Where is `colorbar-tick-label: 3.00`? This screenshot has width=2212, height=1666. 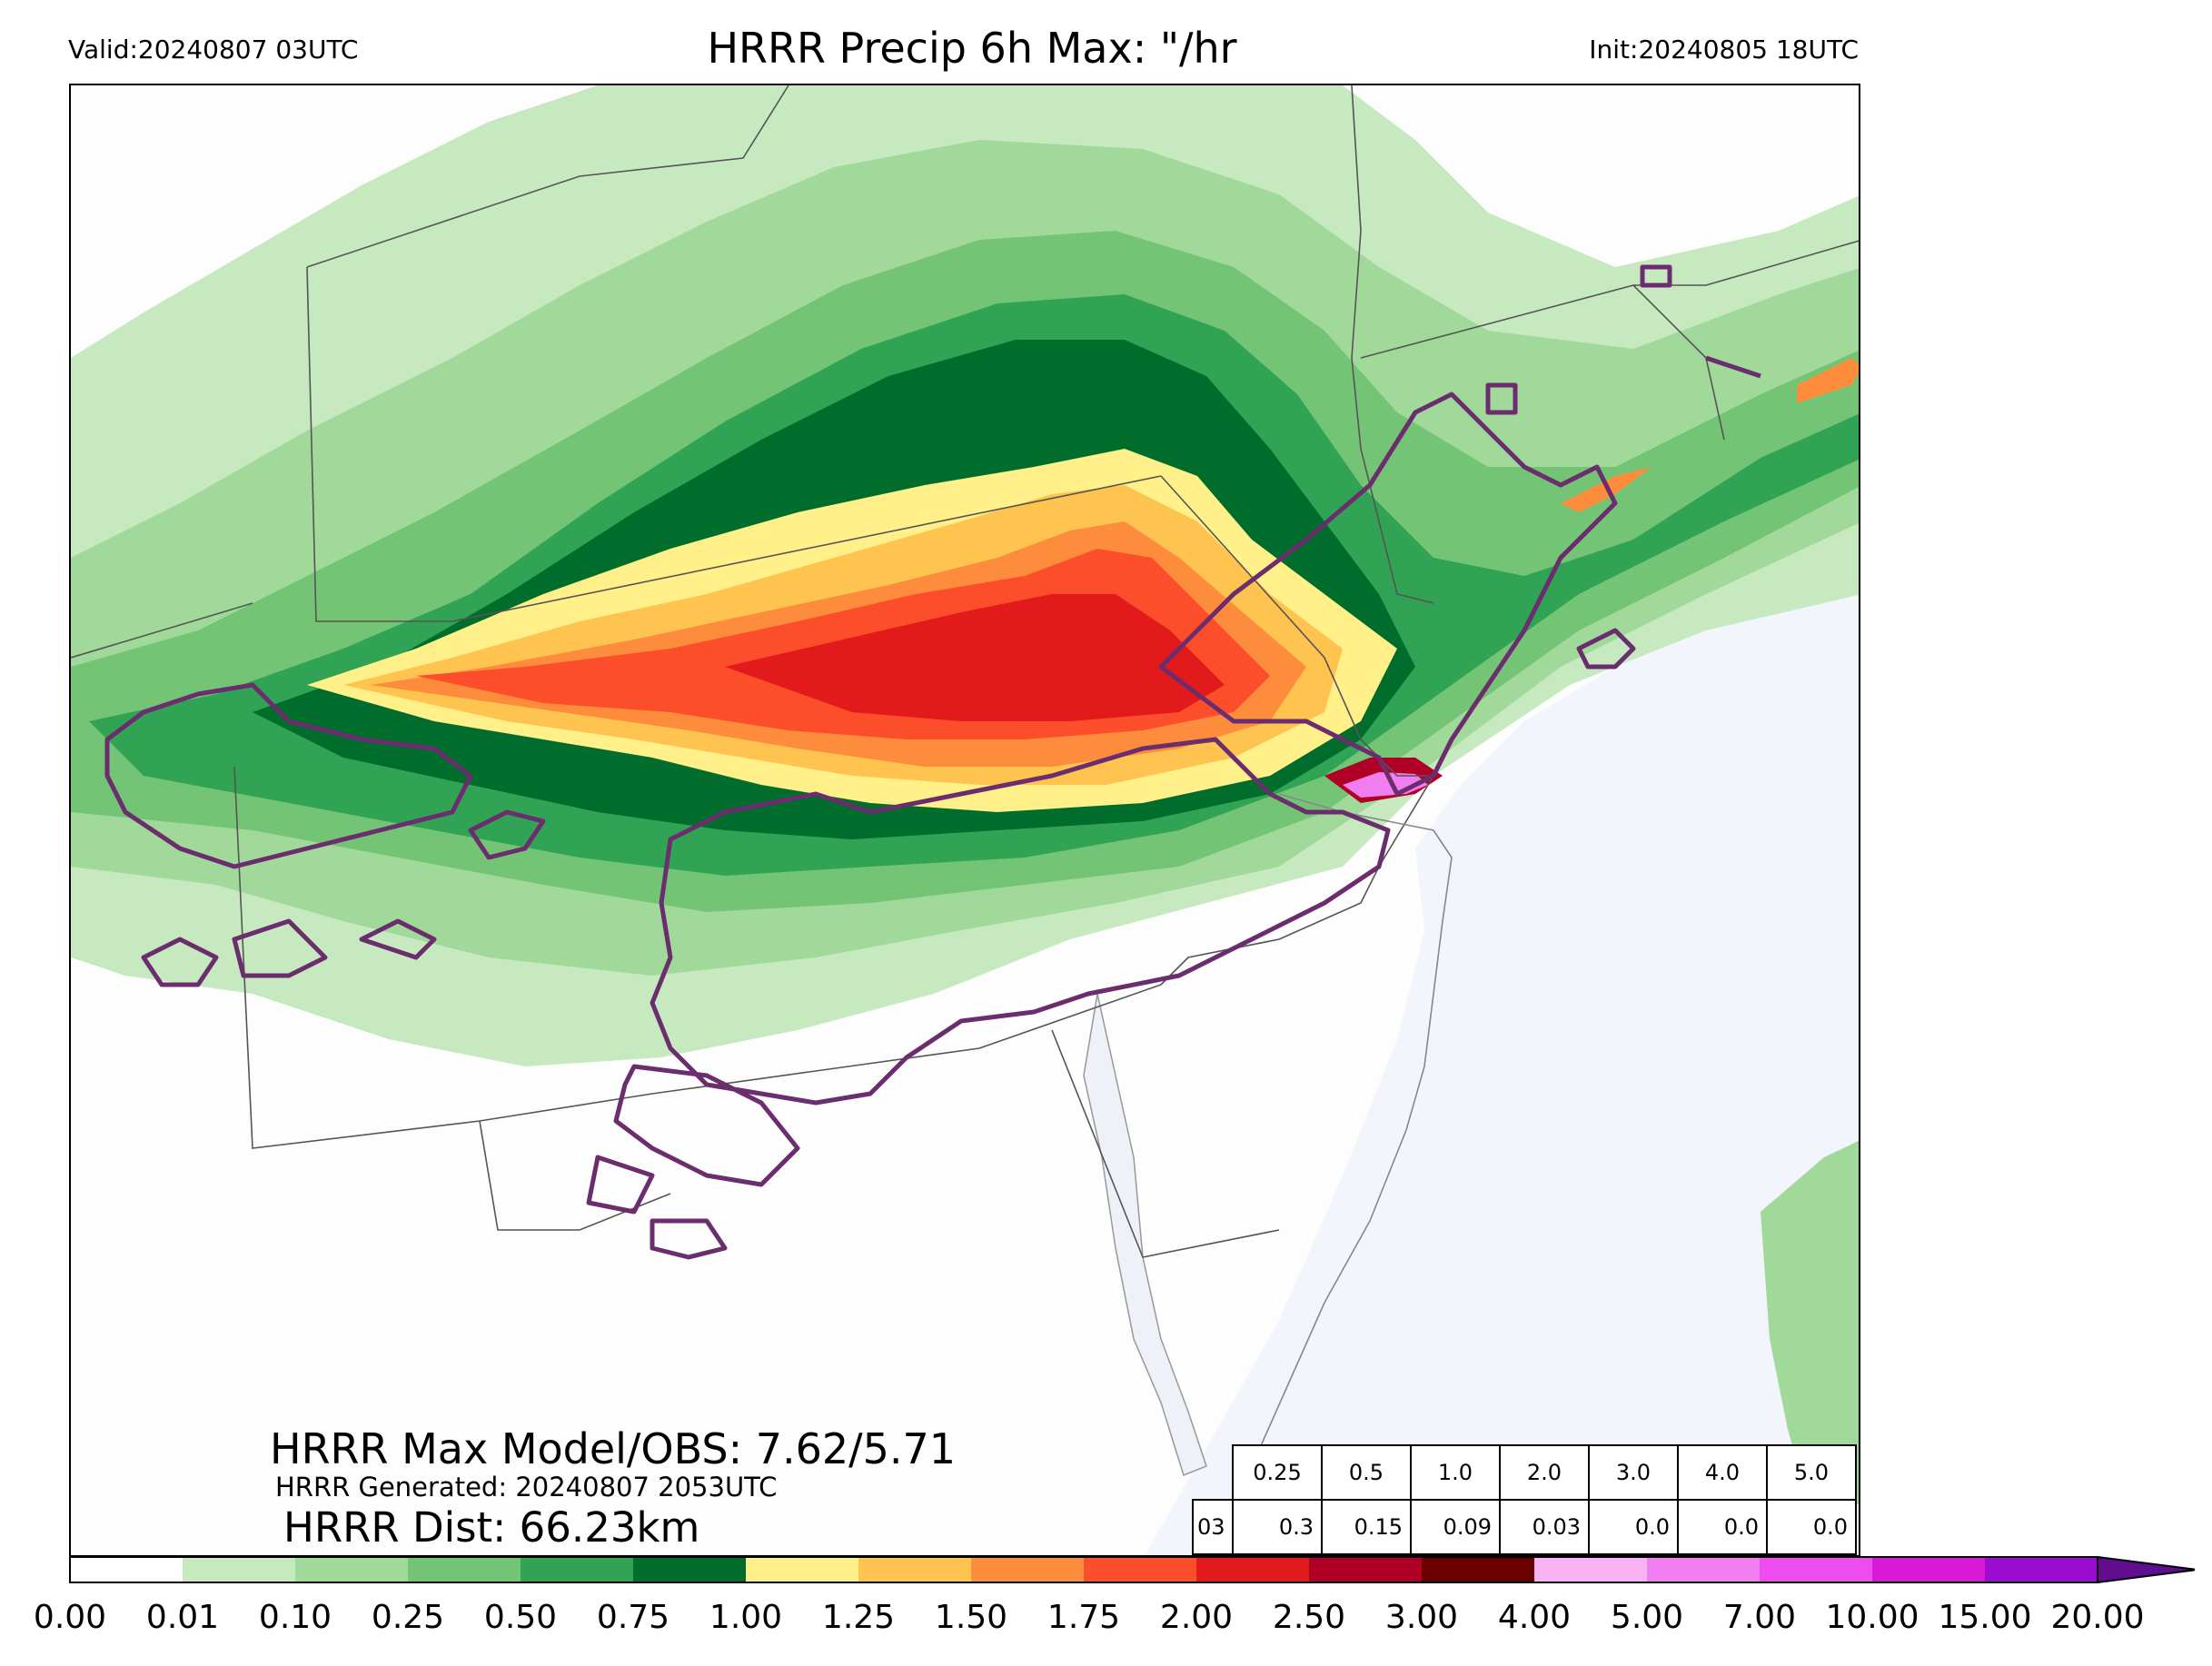 colorbar-tick-label: 3.00 is located at coordinates (1421, 1617).